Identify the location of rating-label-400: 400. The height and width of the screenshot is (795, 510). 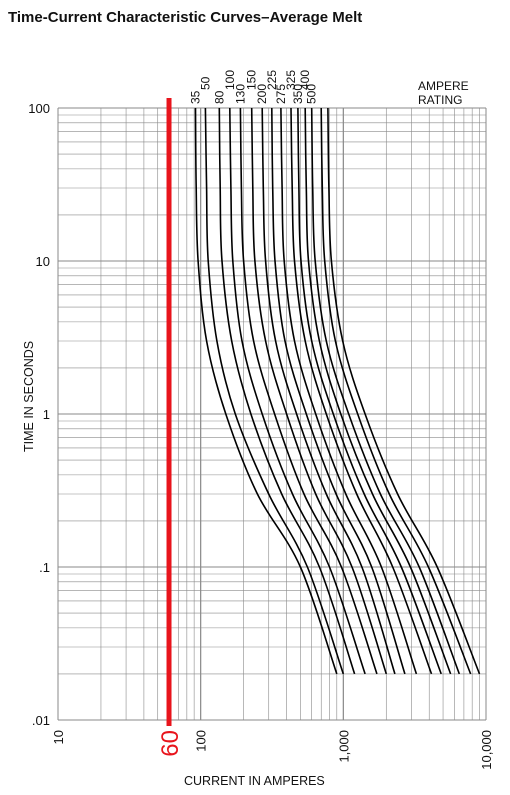
(305, 80).